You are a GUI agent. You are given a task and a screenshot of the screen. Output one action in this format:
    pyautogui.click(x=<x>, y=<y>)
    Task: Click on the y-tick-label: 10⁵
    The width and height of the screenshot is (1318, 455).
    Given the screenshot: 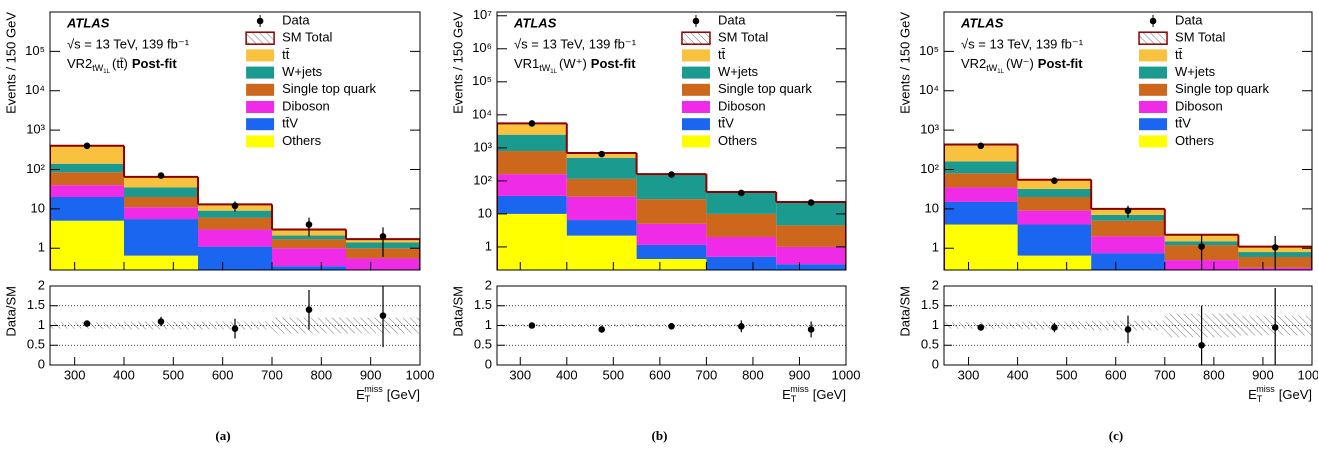 What is the action you would take?
    pyautogui.click(x=35, y=50)
    